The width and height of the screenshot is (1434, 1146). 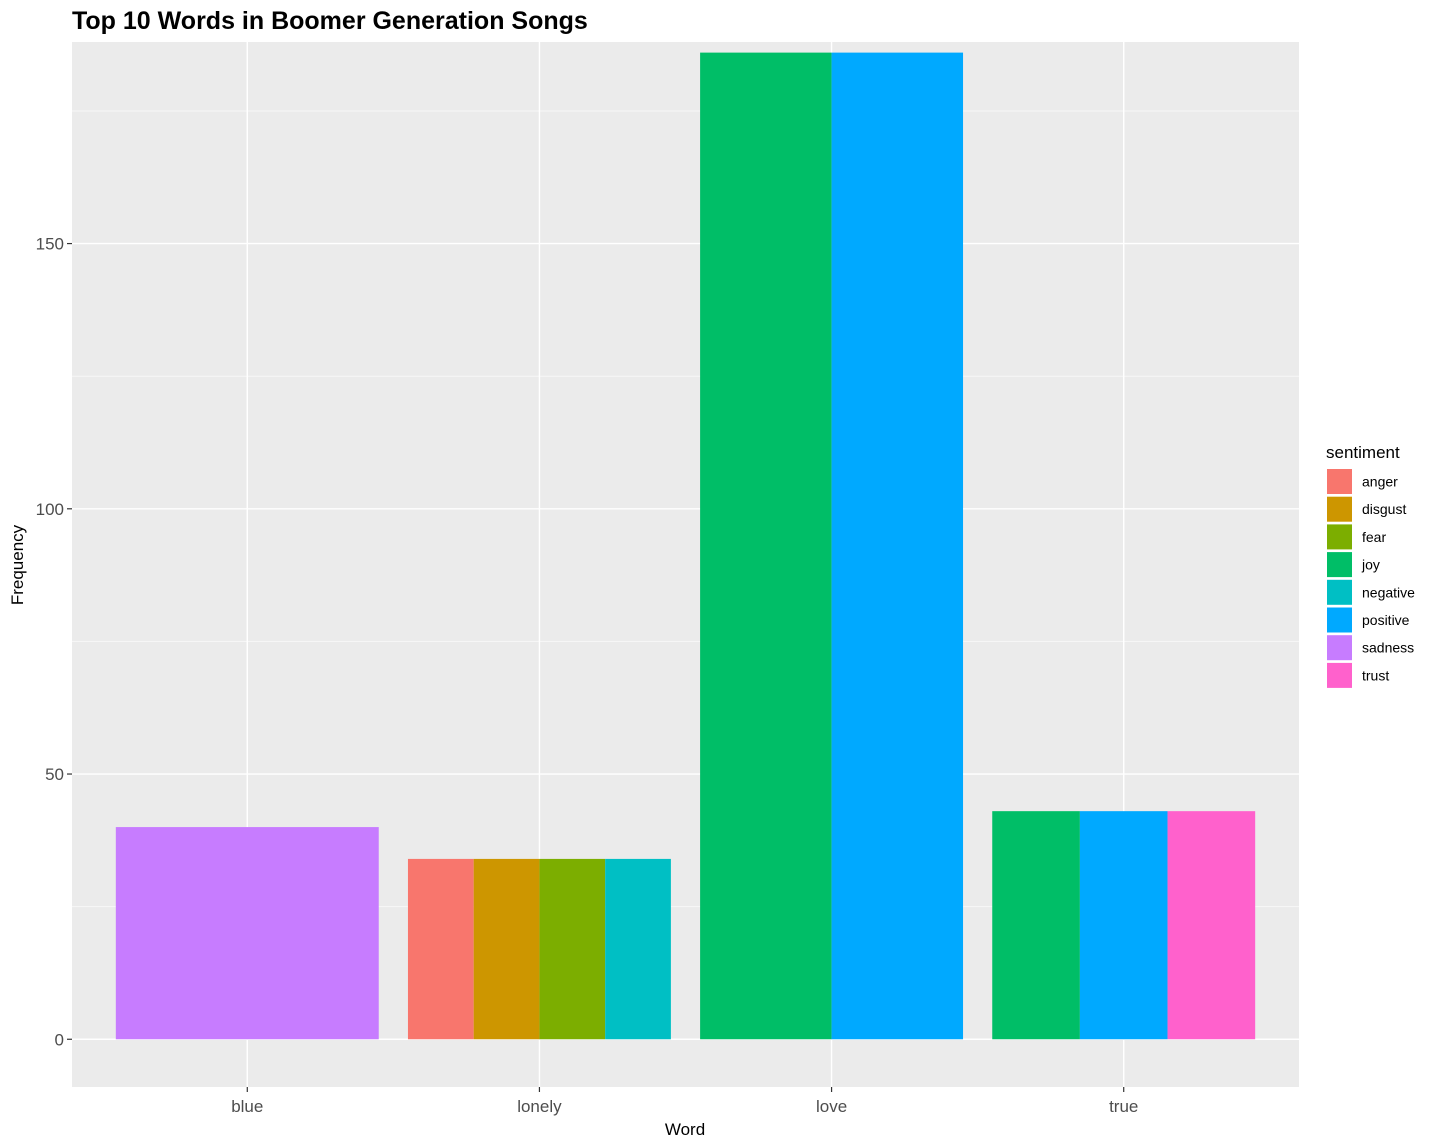 What do you see at coordinates (638, 949) in the screenshot?
I see `bar-lonely-negative` at bounding box center [638, 949].